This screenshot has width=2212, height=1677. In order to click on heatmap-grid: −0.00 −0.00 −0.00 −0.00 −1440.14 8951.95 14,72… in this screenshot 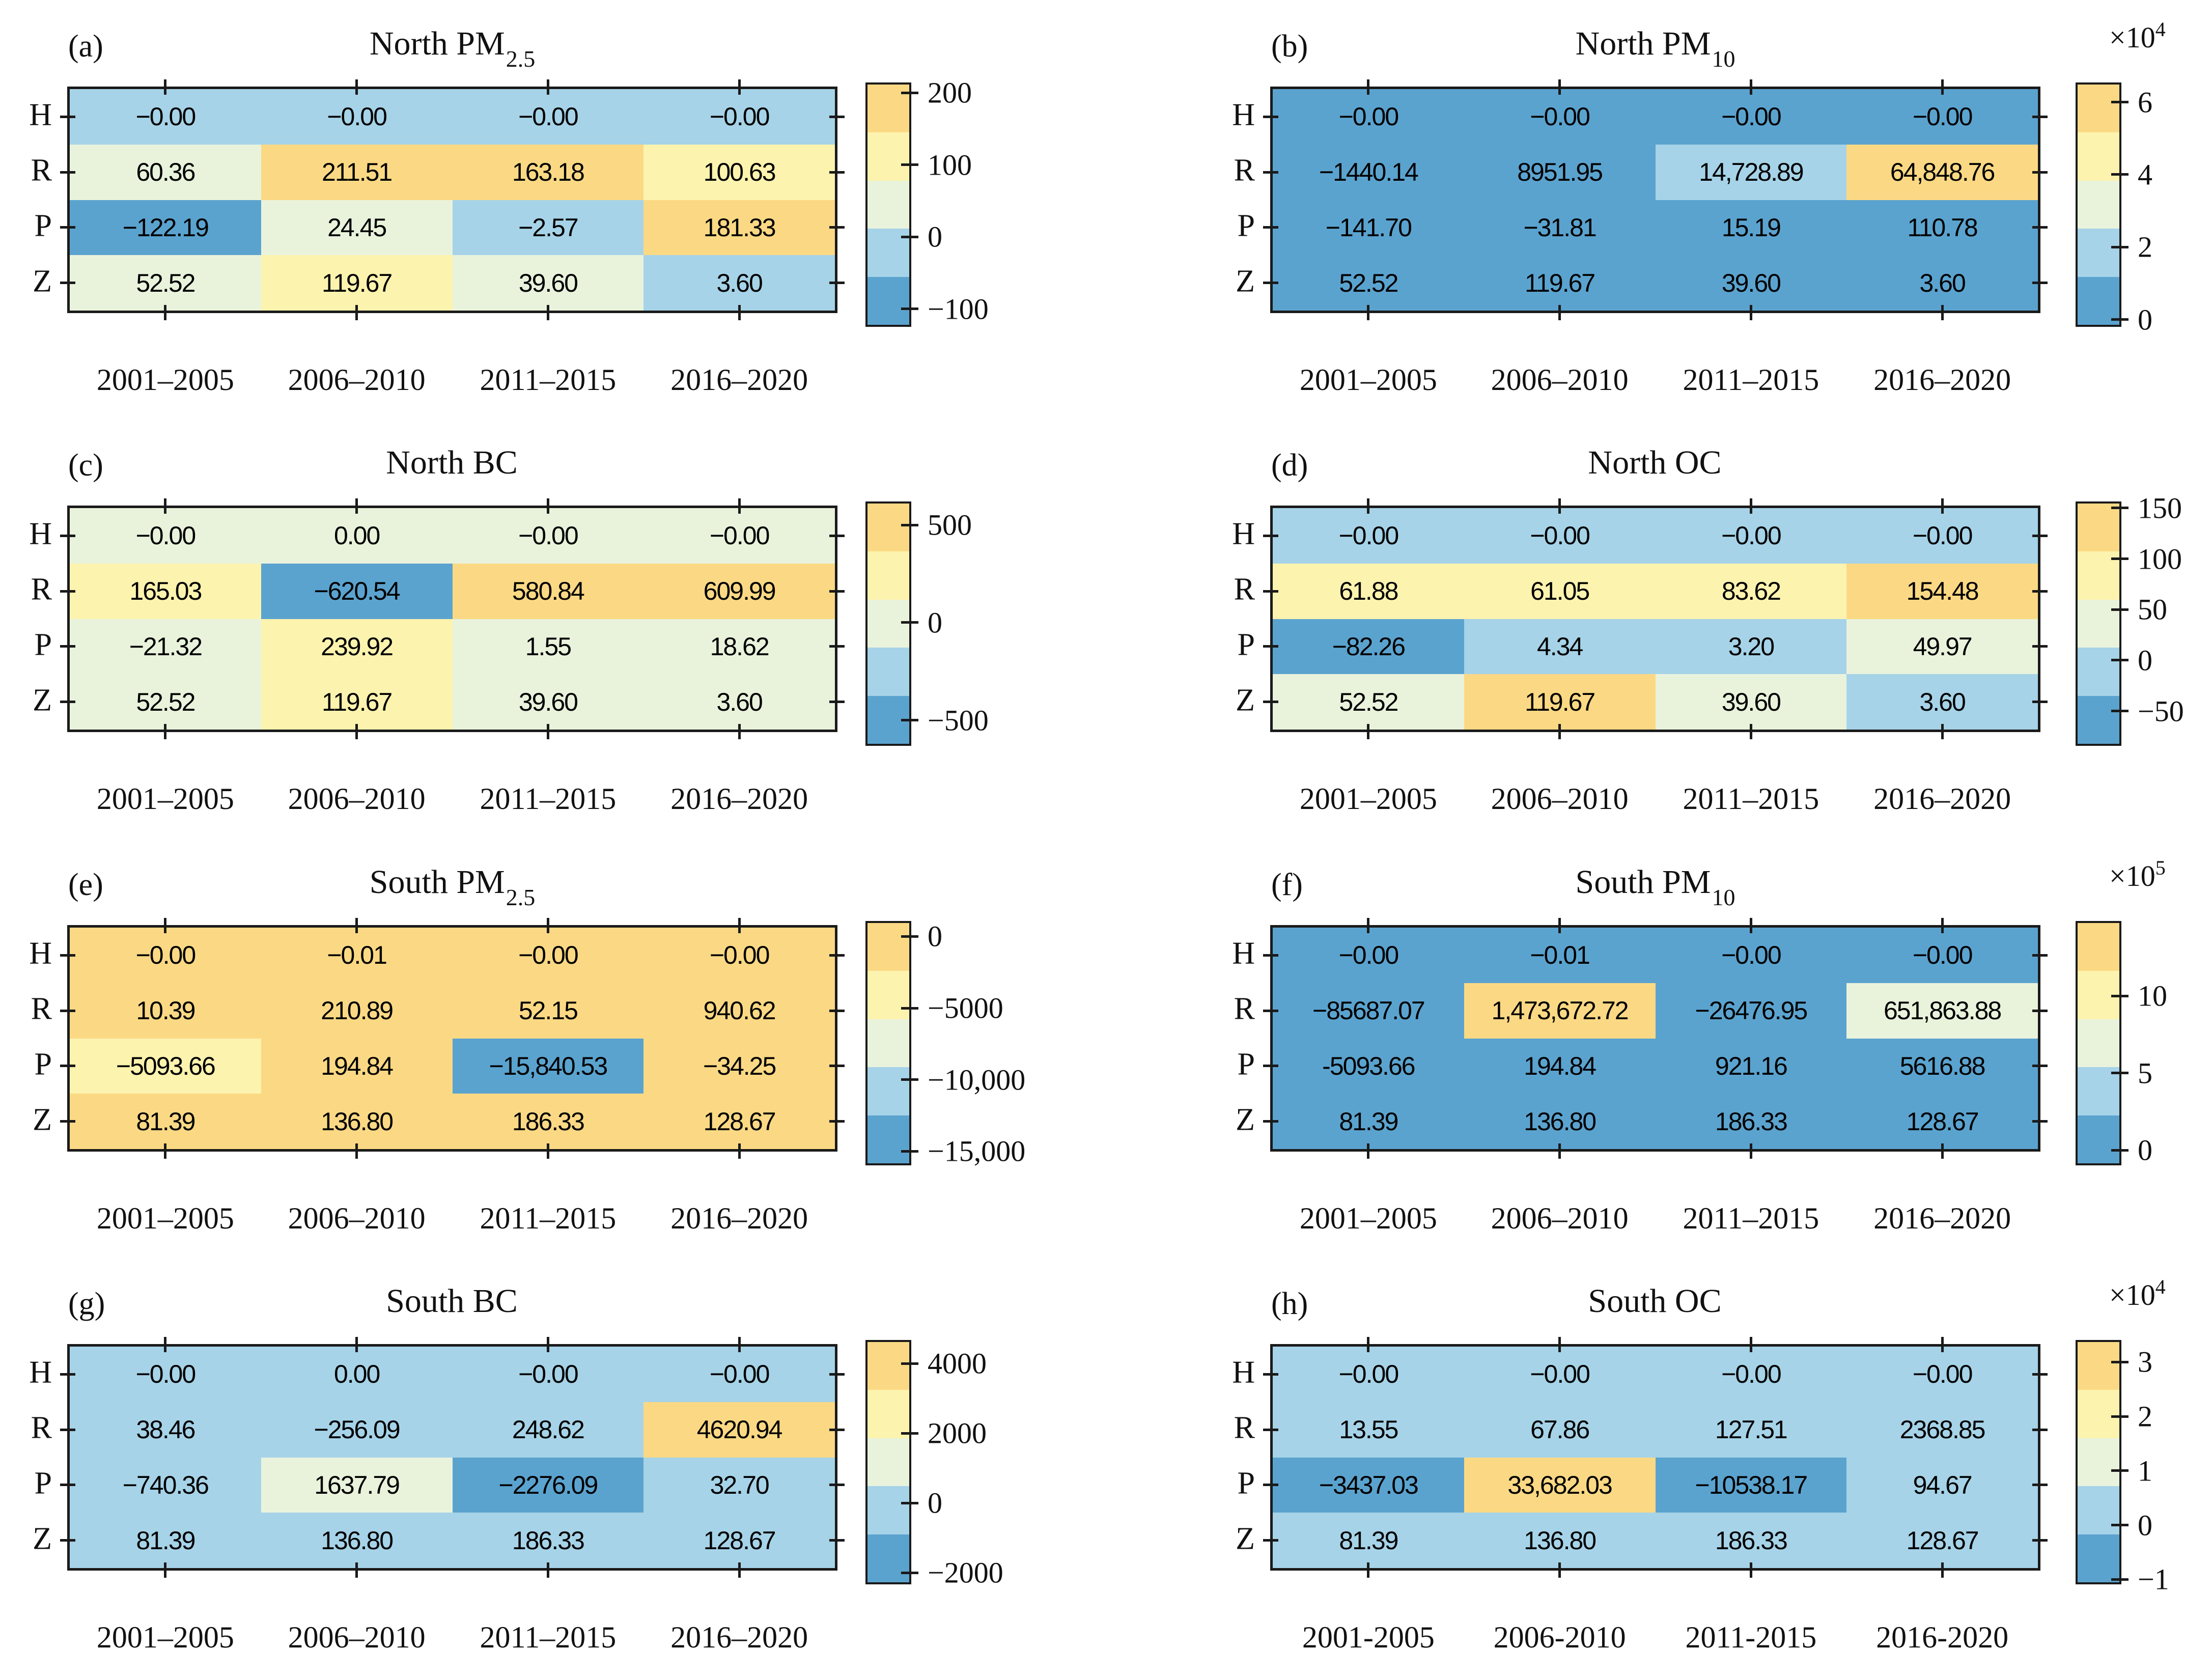, I will do `click(1655, 200)`.